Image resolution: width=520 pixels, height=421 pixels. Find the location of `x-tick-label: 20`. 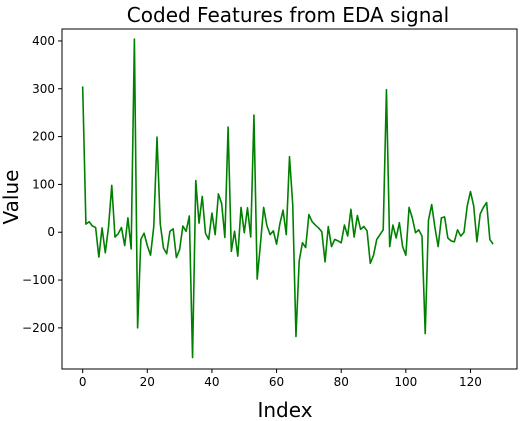

x-tick-label: 20 is located at coordinates (147, 382).